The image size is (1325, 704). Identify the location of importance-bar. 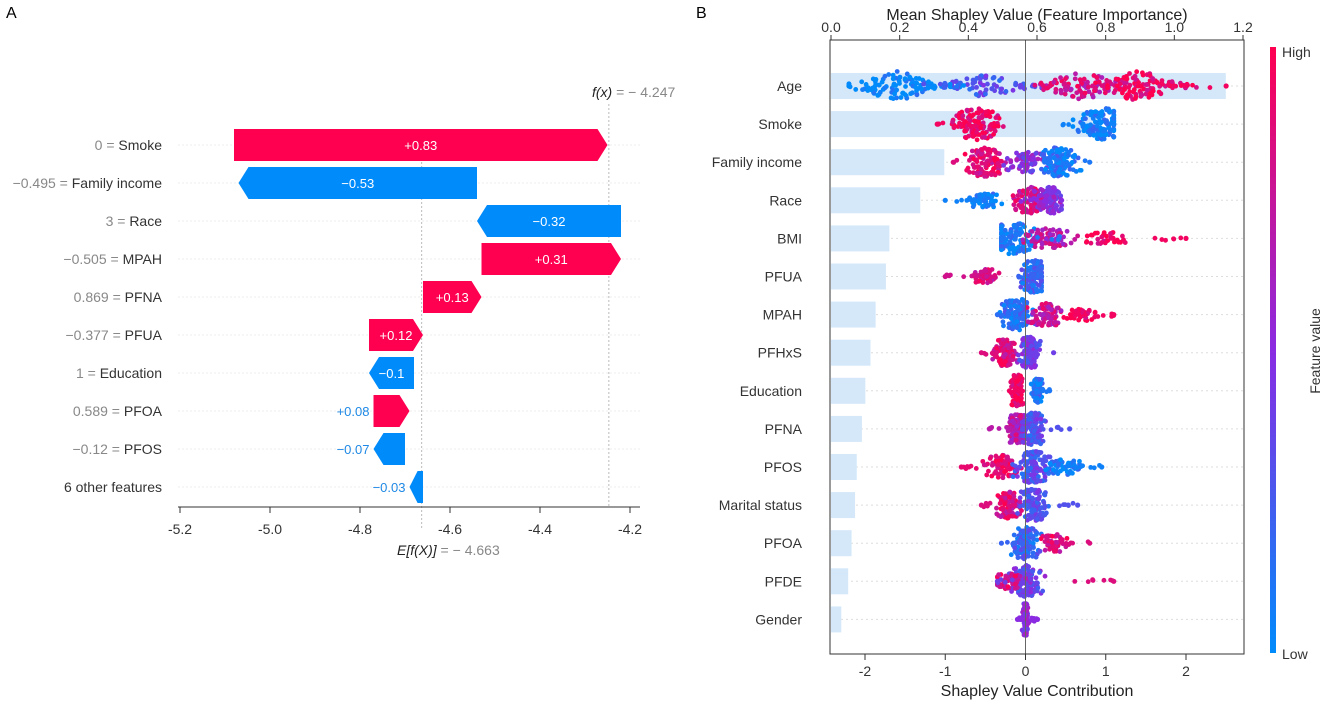
(860, 238).